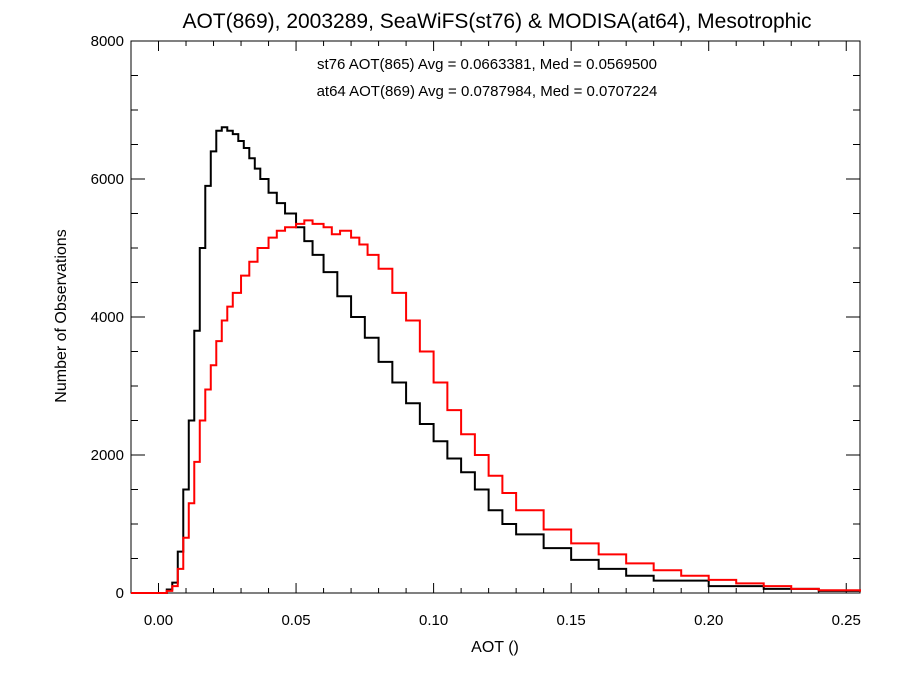 This screenshot has height=675, width=900. I want to click on y-tick-label: 2000, so click(107, 455).